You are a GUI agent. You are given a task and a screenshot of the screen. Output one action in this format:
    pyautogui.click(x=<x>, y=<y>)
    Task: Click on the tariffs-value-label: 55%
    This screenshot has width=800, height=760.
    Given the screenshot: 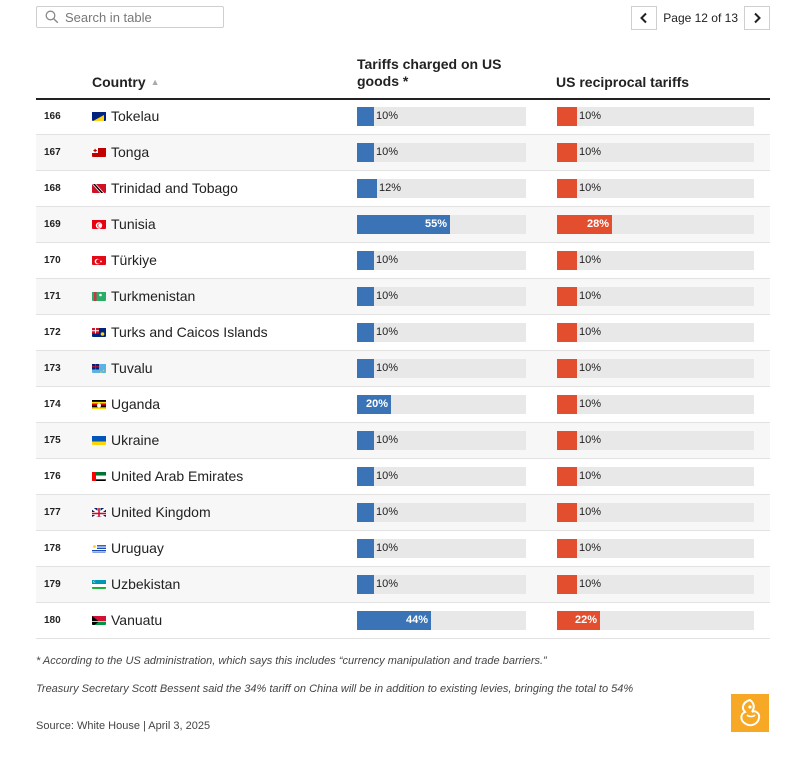 What is the action you would take?
    pyautogui.click(x=435, y=224)
    